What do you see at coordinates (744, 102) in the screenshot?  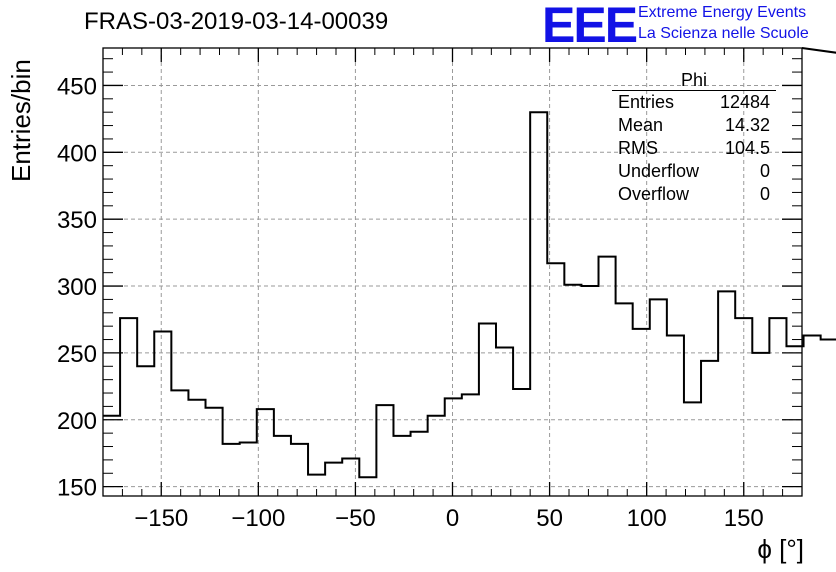 I see `stats-value: 12484` at bounding box center [744, 102].